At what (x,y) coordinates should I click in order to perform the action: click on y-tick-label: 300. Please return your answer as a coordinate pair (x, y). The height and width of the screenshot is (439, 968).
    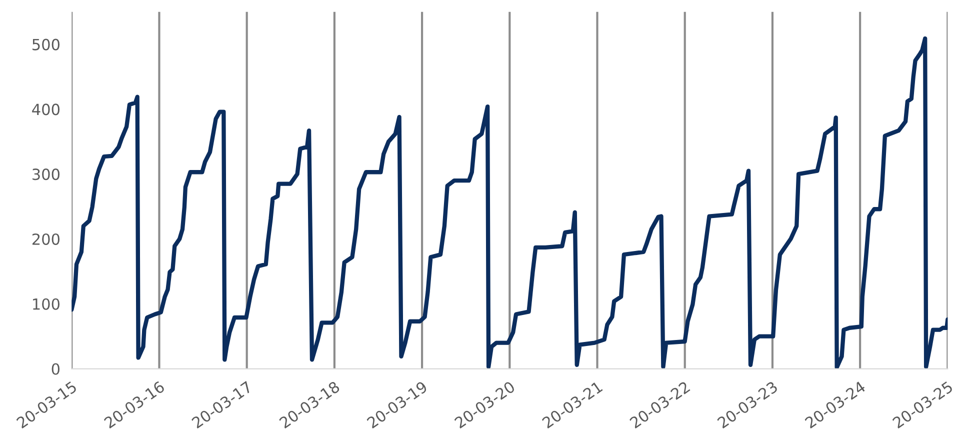
    Looking at the image, I should click on (46, 174).